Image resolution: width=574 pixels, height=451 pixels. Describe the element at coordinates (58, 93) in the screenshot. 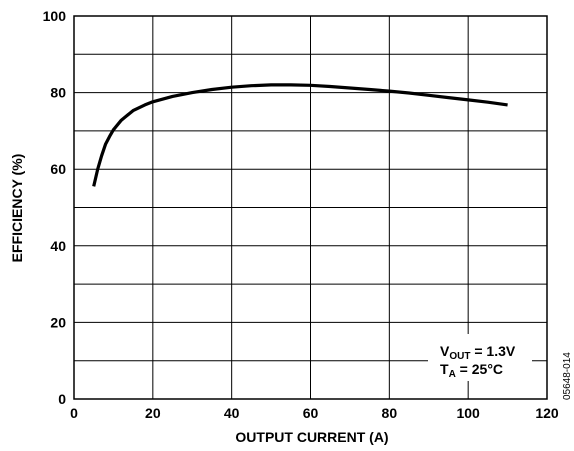

I see `y-tick-label: 80` at that location.